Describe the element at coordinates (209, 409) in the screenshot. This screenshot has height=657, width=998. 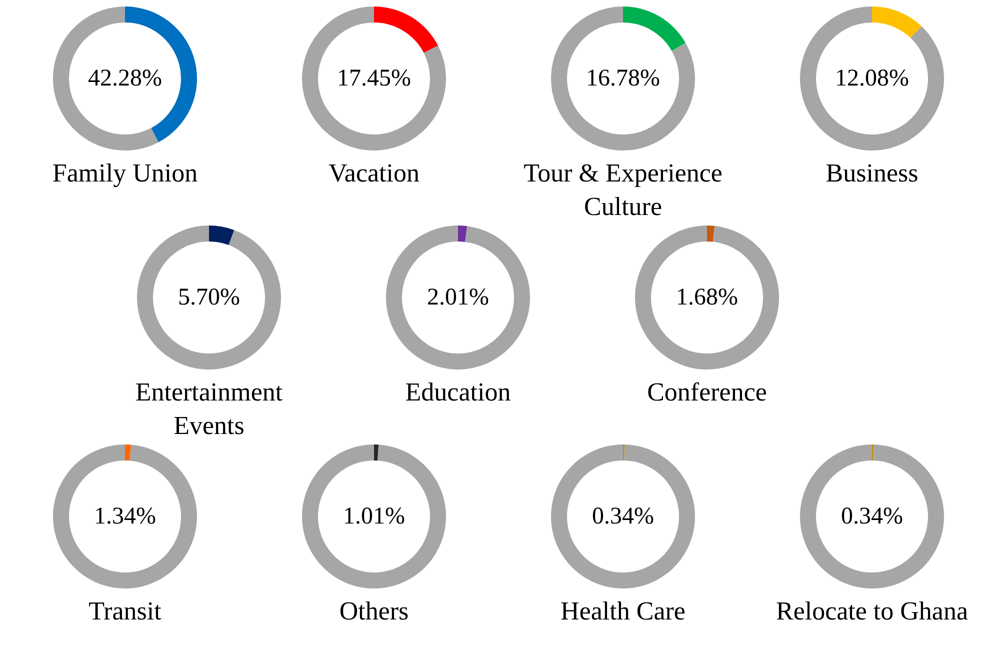
I see `text: Entertainment Events` at that location.